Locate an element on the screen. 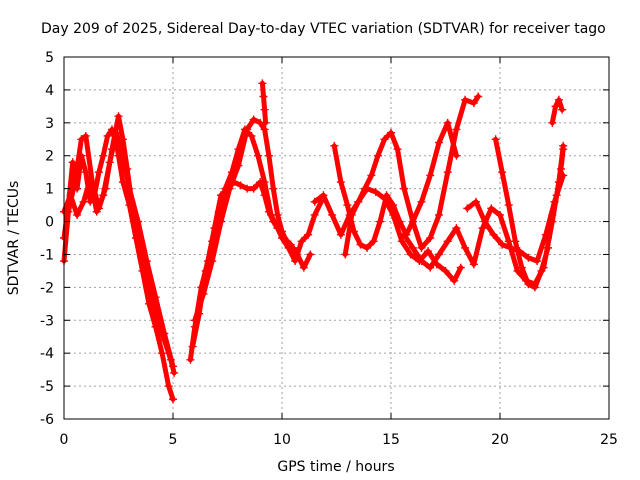 The image size is (640, 480). x-tick-label: 0 is located at coordinates (64, 440).